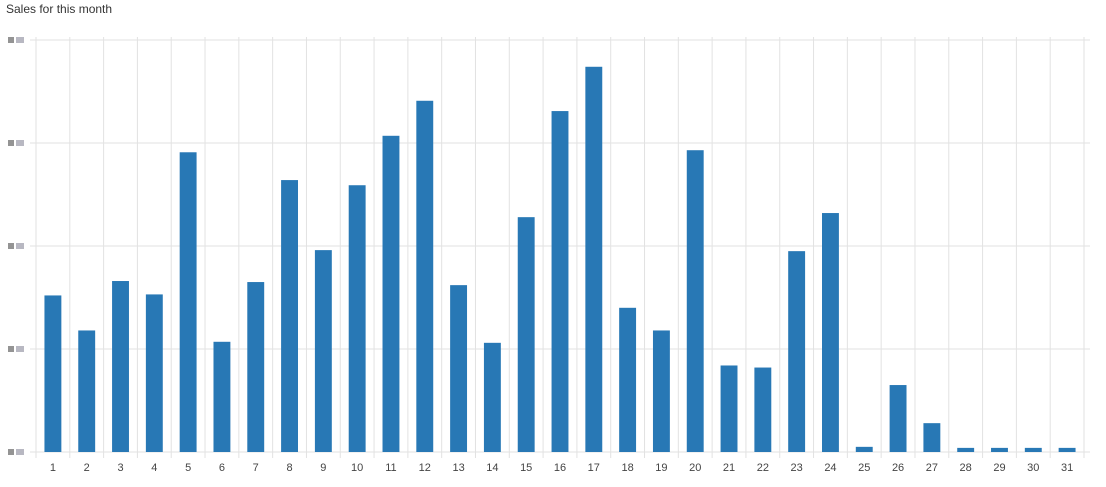 This screenshot has width=1106, height=487. I want to click on x-tick-label: 25, so click(864, 468).